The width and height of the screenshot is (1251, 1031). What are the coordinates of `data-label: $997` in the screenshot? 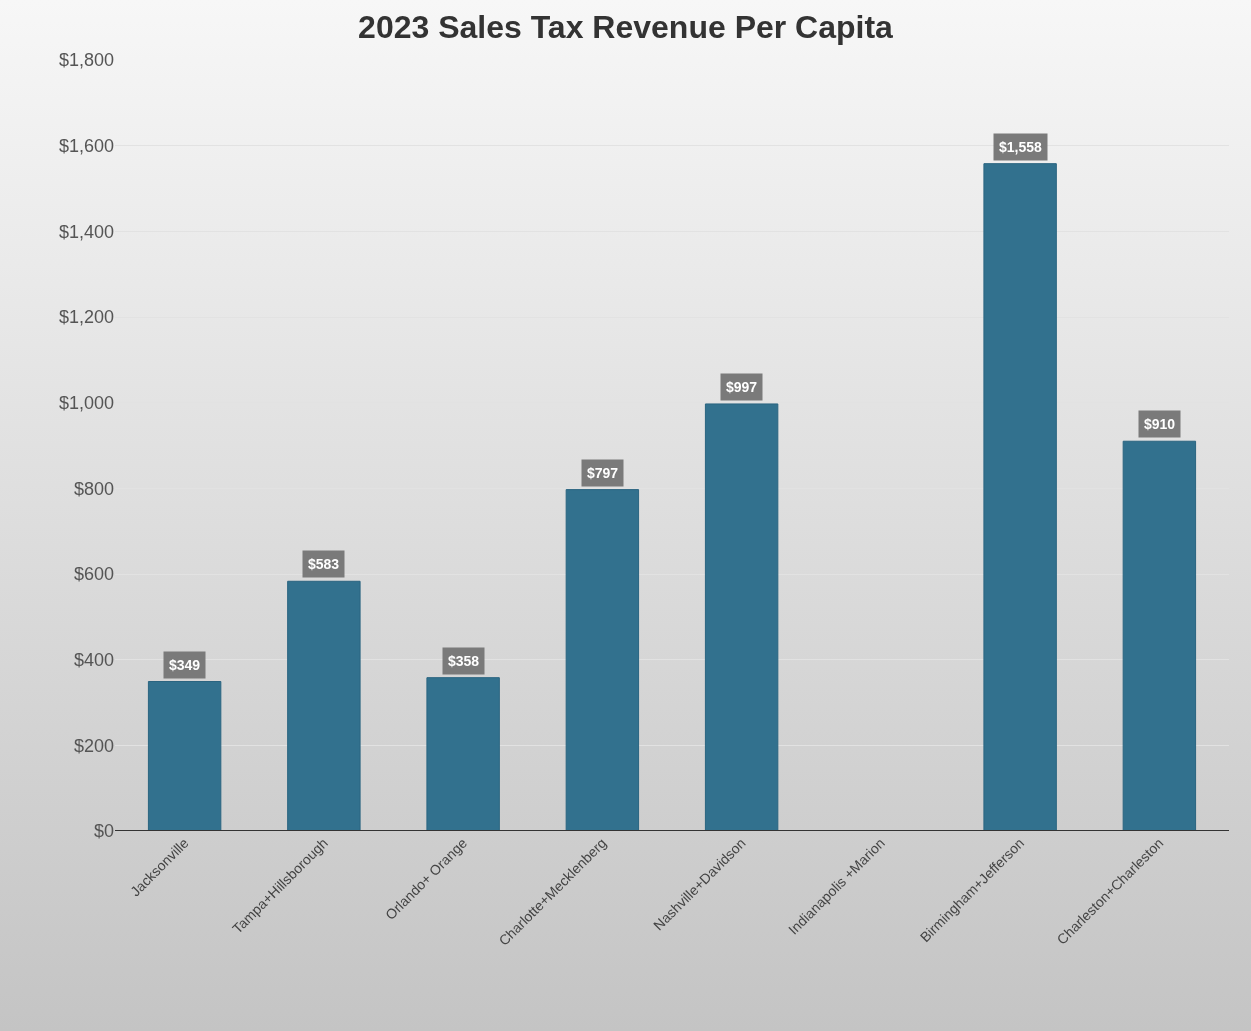 It's located at (742, 387).